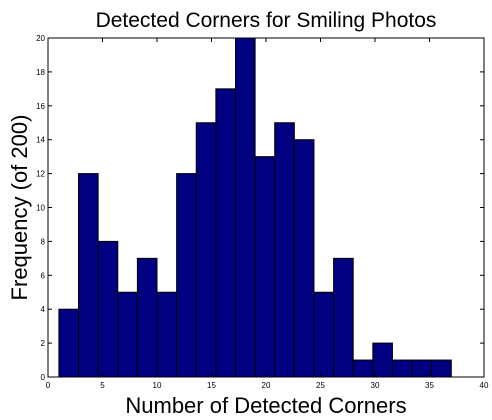 The height and width of the screenshot is (420, 492). Describe the element at coordinates (375, 385) in the screenshot. I see `x-tick-label-6: 30` at that location.